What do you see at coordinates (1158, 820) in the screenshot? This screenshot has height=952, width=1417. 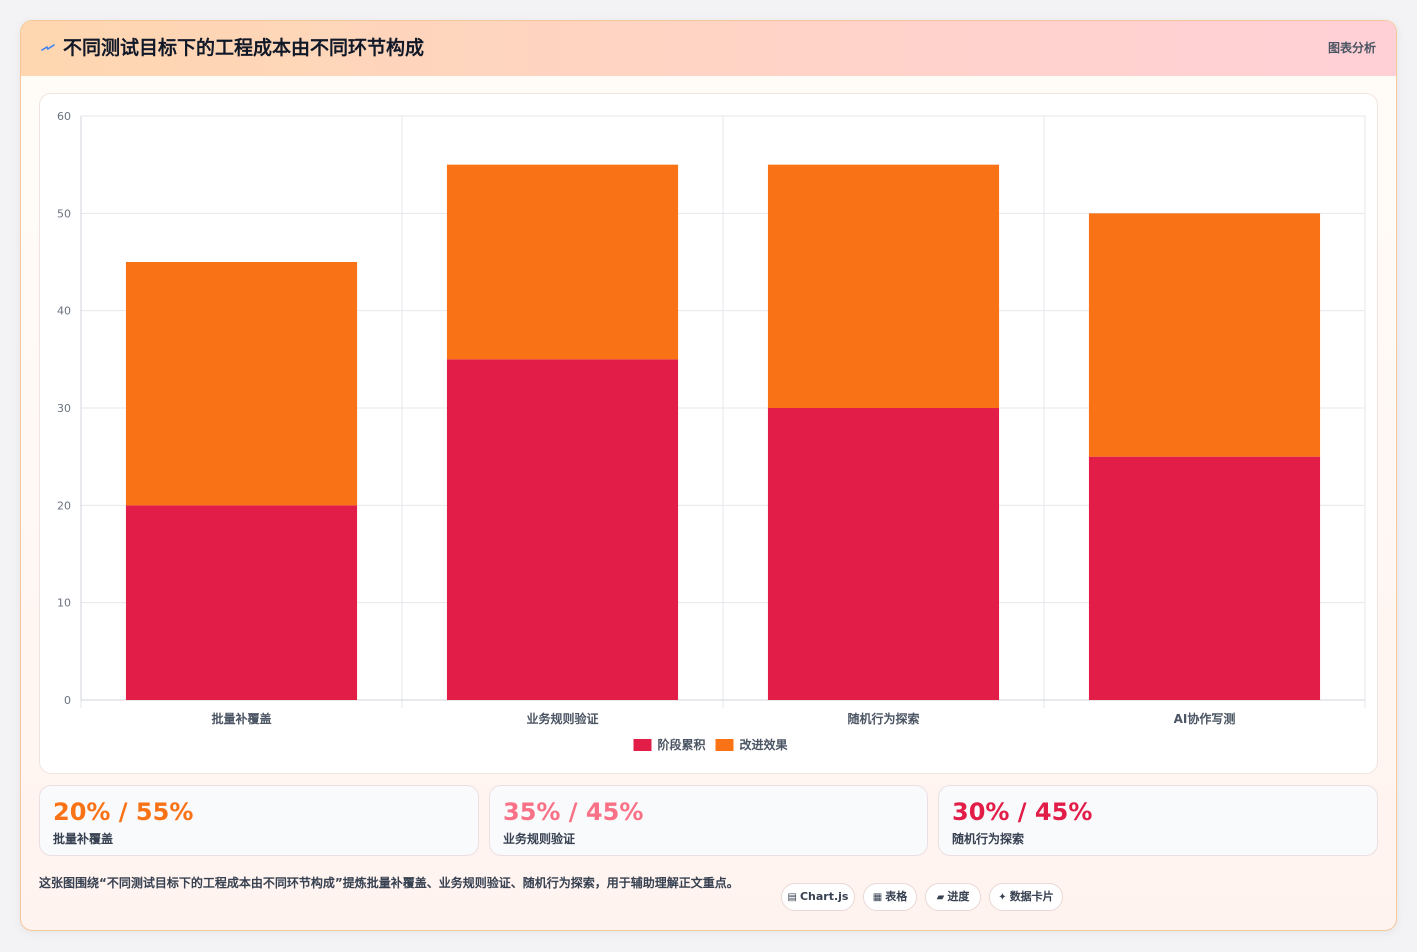 I see `stat-card-3: 30% / 45% 随机行为探索` at bounding box center [1158, 820].